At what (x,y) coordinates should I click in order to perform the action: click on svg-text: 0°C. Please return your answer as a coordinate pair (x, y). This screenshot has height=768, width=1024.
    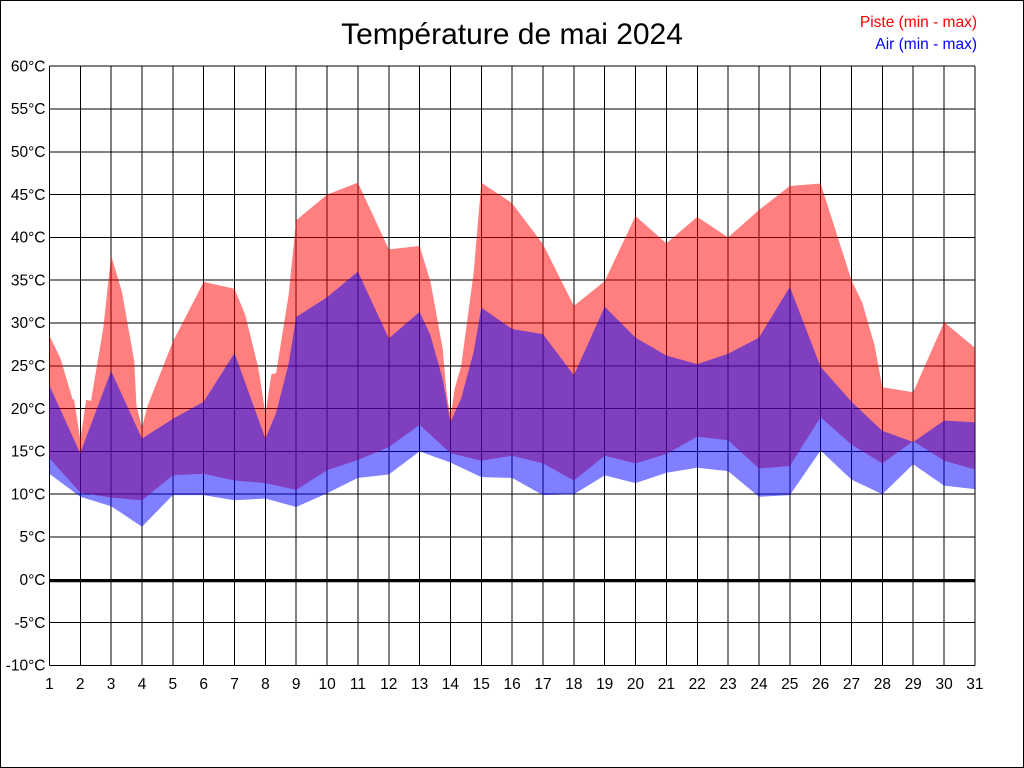
    Looking at the image, I should click on (32, 580).